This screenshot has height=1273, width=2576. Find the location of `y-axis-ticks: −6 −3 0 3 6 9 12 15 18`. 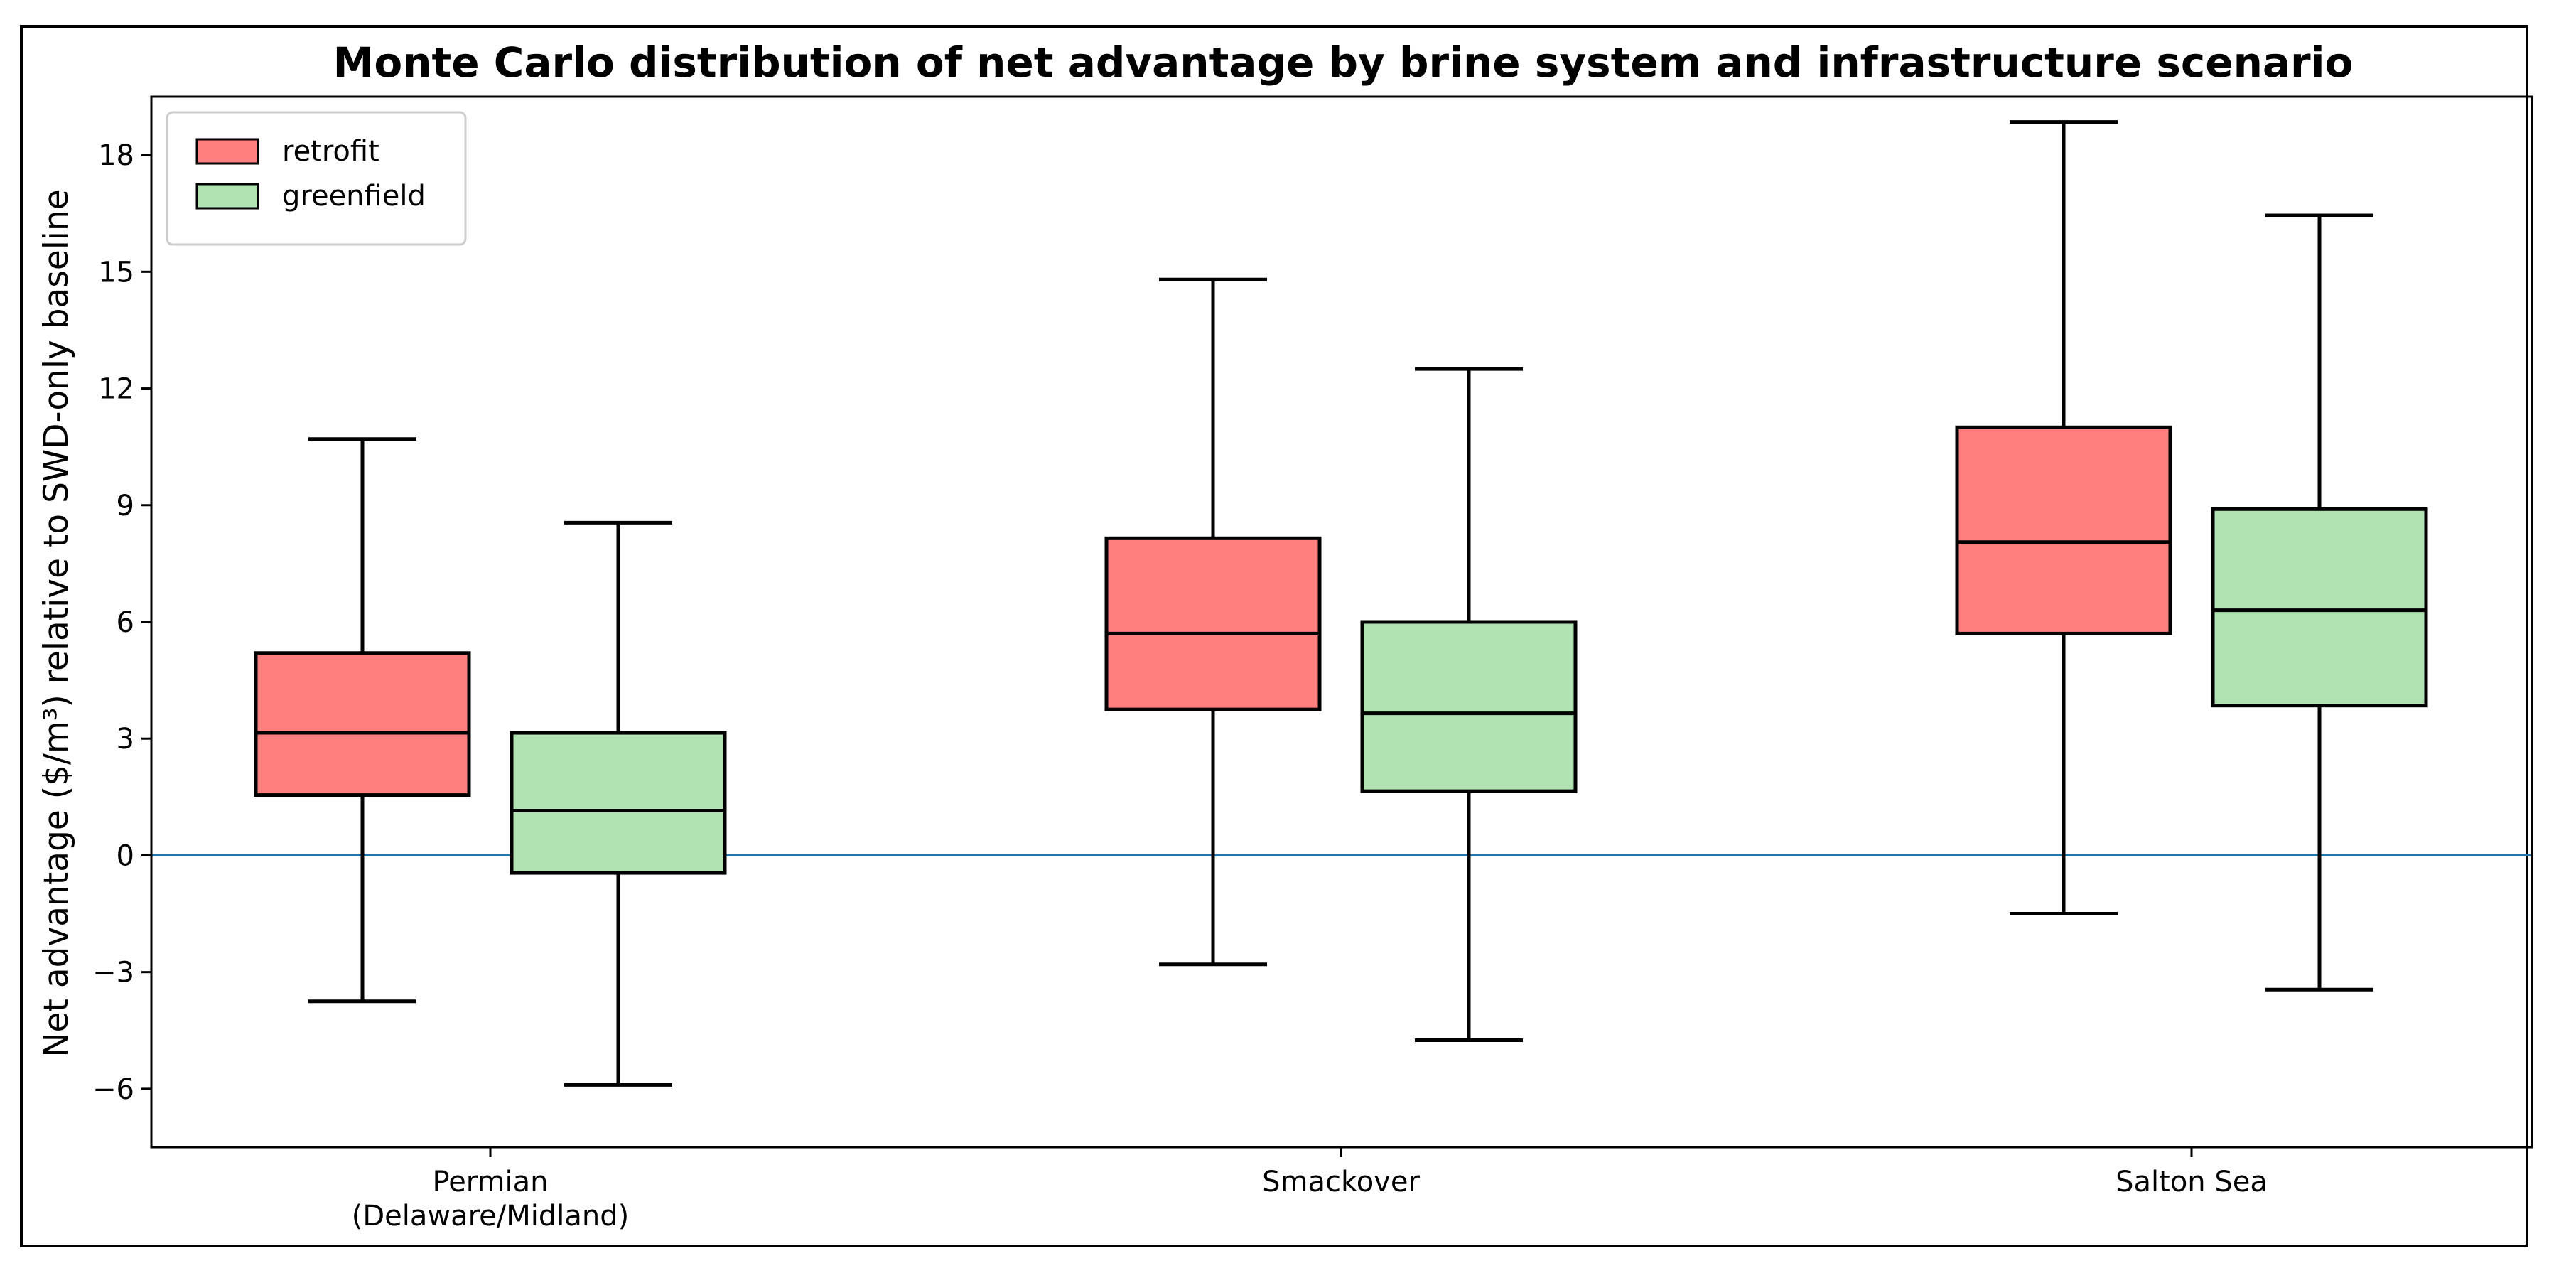

y-axis-ticks: −6 −3 0 3 6 9 12 15 18 is located at coordinates (121, 622).